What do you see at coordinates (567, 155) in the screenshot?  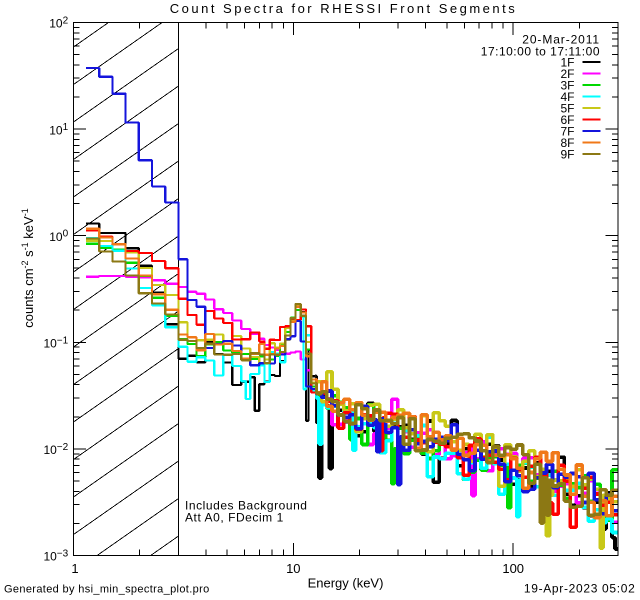 I see `svg-text: 9F` at bounding box center [567, 155].